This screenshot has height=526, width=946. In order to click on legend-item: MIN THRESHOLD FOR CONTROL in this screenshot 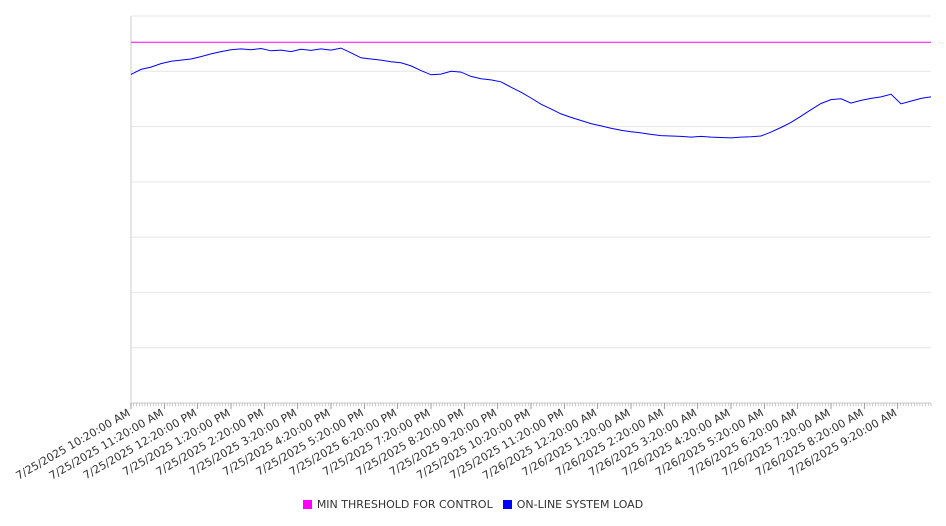, I will do `click(397, 504)`.